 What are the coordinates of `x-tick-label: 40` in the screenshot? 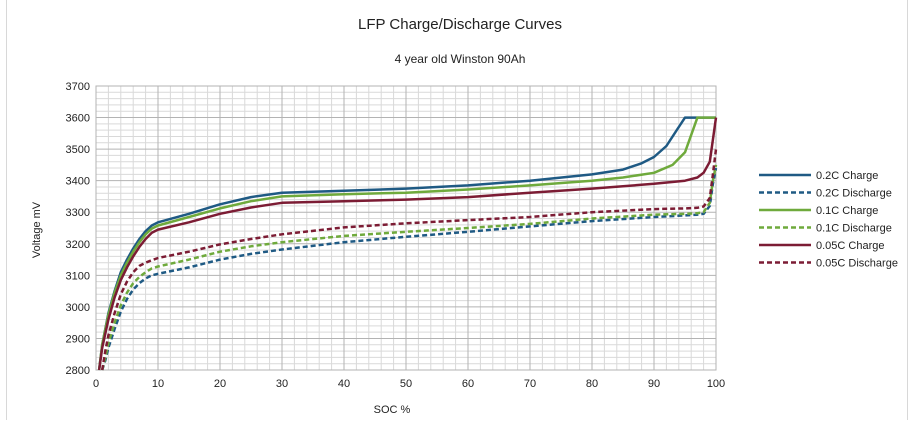 It's located at (344, 384).